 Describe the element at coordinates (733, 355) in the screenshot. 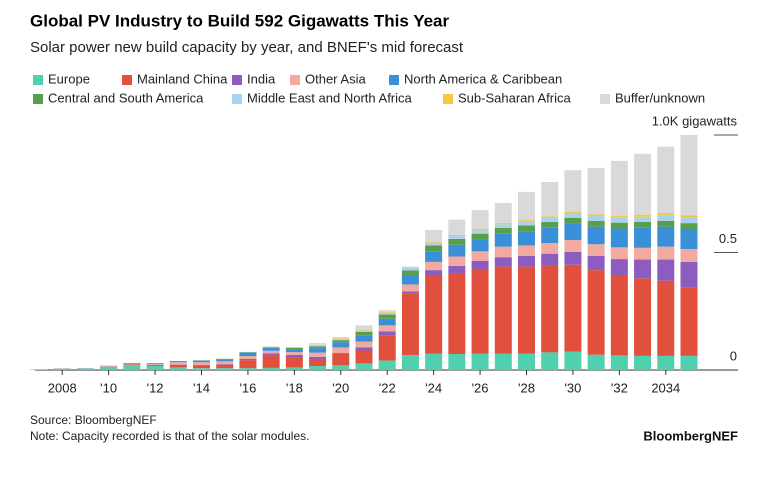

I see `y-tick-label: 0` at that location.